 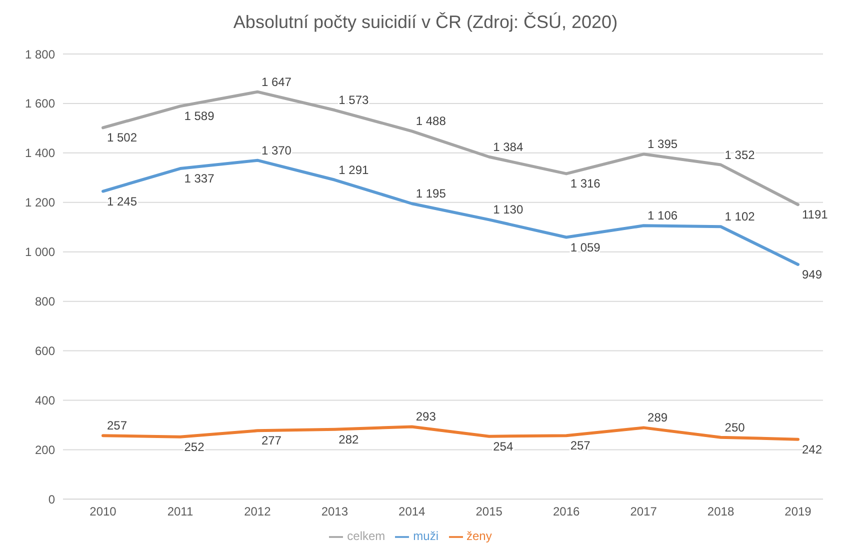 I want to click on y-tick-label: 1 000, so click(x=40, y=252).